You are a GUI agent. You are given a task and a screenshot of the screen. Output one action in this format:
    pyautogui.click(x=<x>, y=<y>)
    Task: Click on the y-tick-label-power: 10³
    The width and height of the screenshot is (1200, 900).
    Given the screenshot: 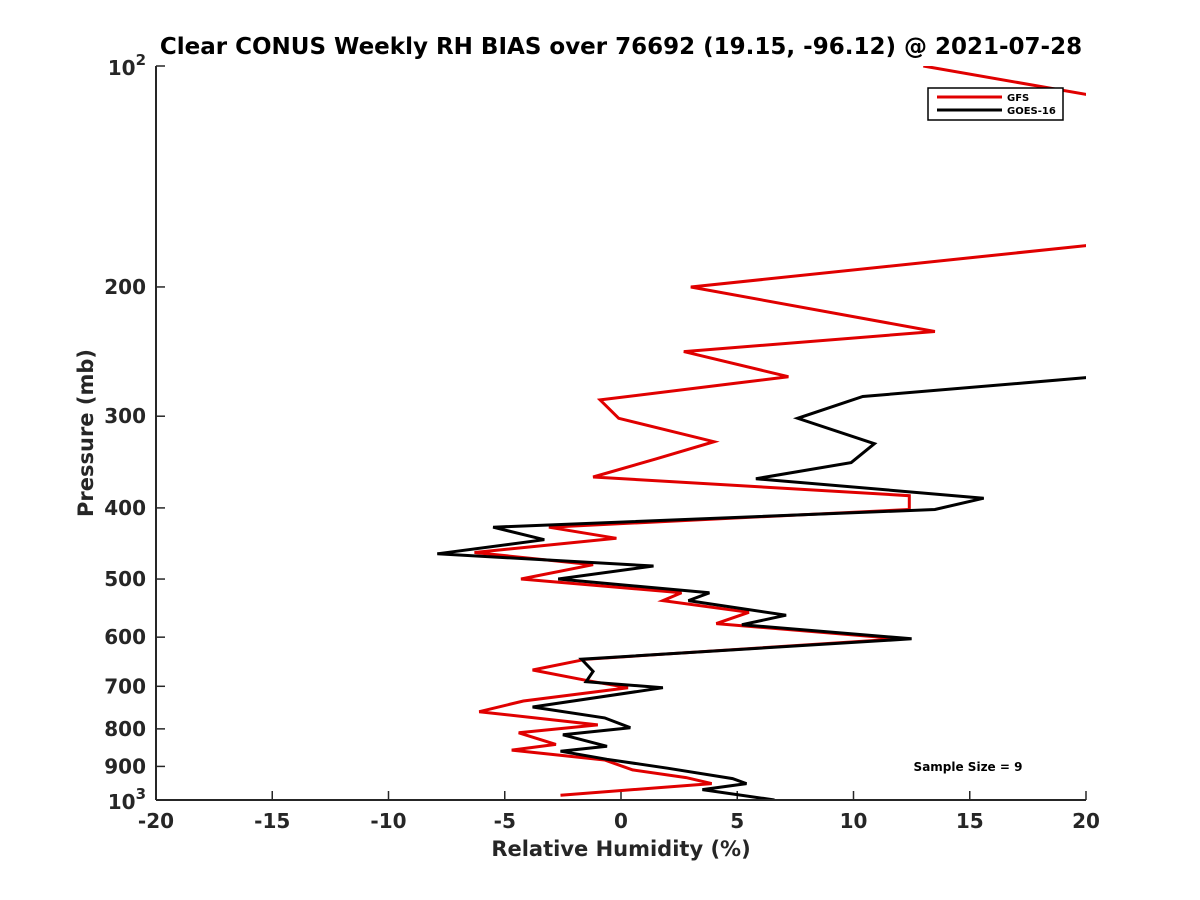 What is the action you would take?
    pyautogui.click(x=127, y=799)
    